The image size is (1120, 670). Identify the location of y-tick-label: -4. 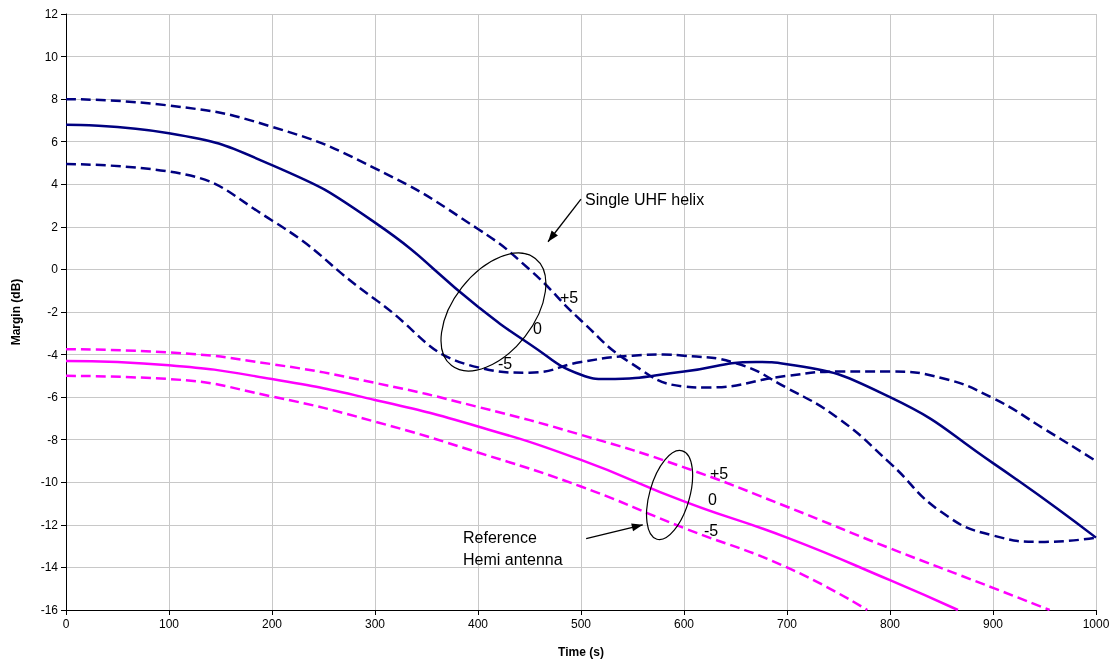
(53, 354).